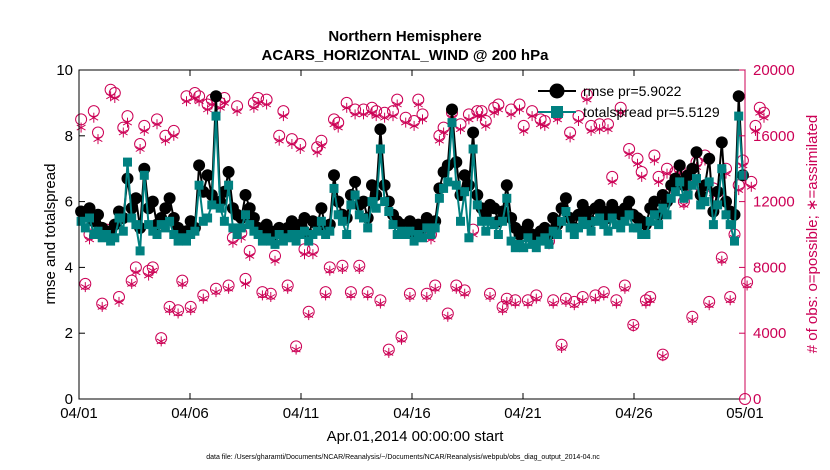  I want to click on x-tick-label: 04/01, so click(79, 413).